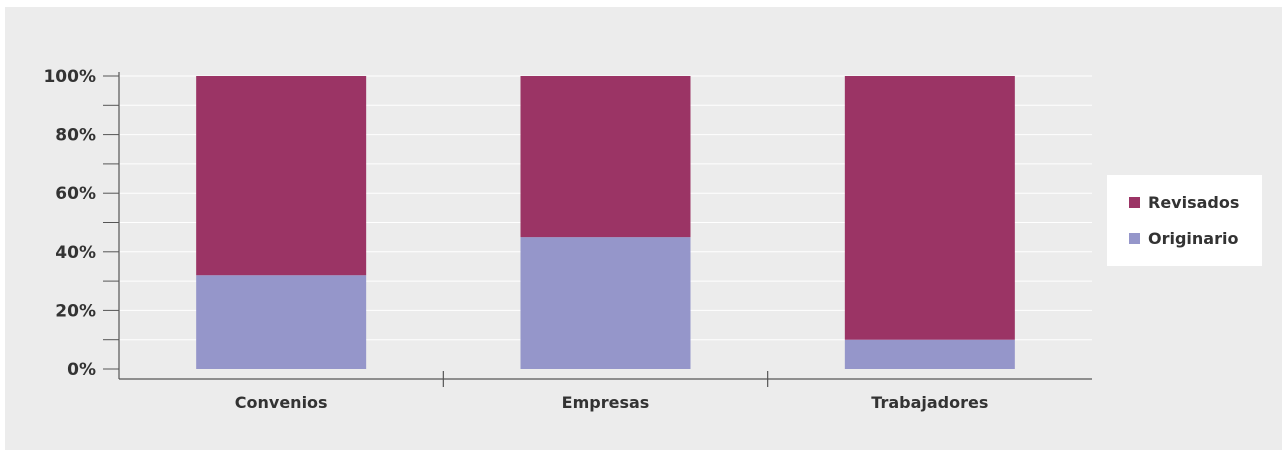 The image size is (1287, 457). Describe the element at coordinates (1184, 220) in the screenshot. I see `legend: Revisados Originario` at that location.